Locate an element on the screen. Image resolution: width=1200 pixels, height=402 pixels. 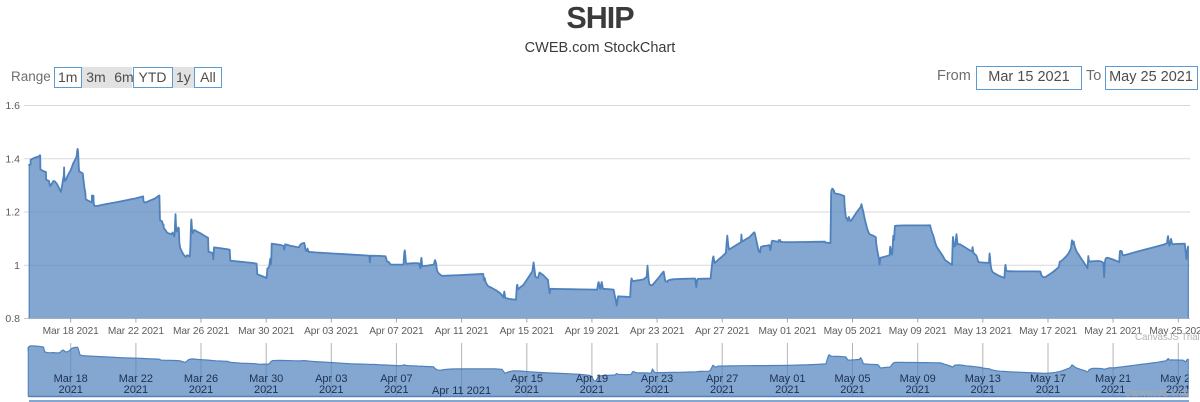
svg-text: Apr 07 2021 is located at coordinates (396, 331).